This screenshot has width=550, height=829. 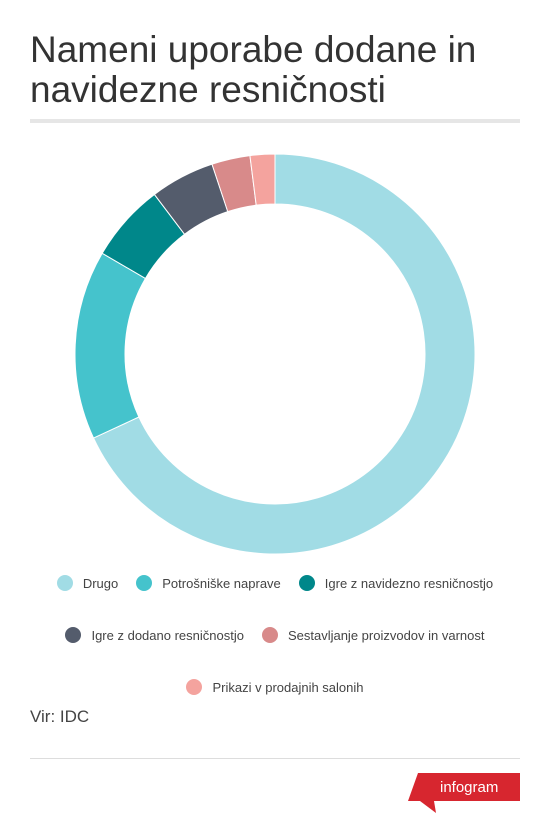 What do you see at coordinates (469, 787) in the screenshot?
I see `brand-text: infogram` at bounding box center [469, 787].